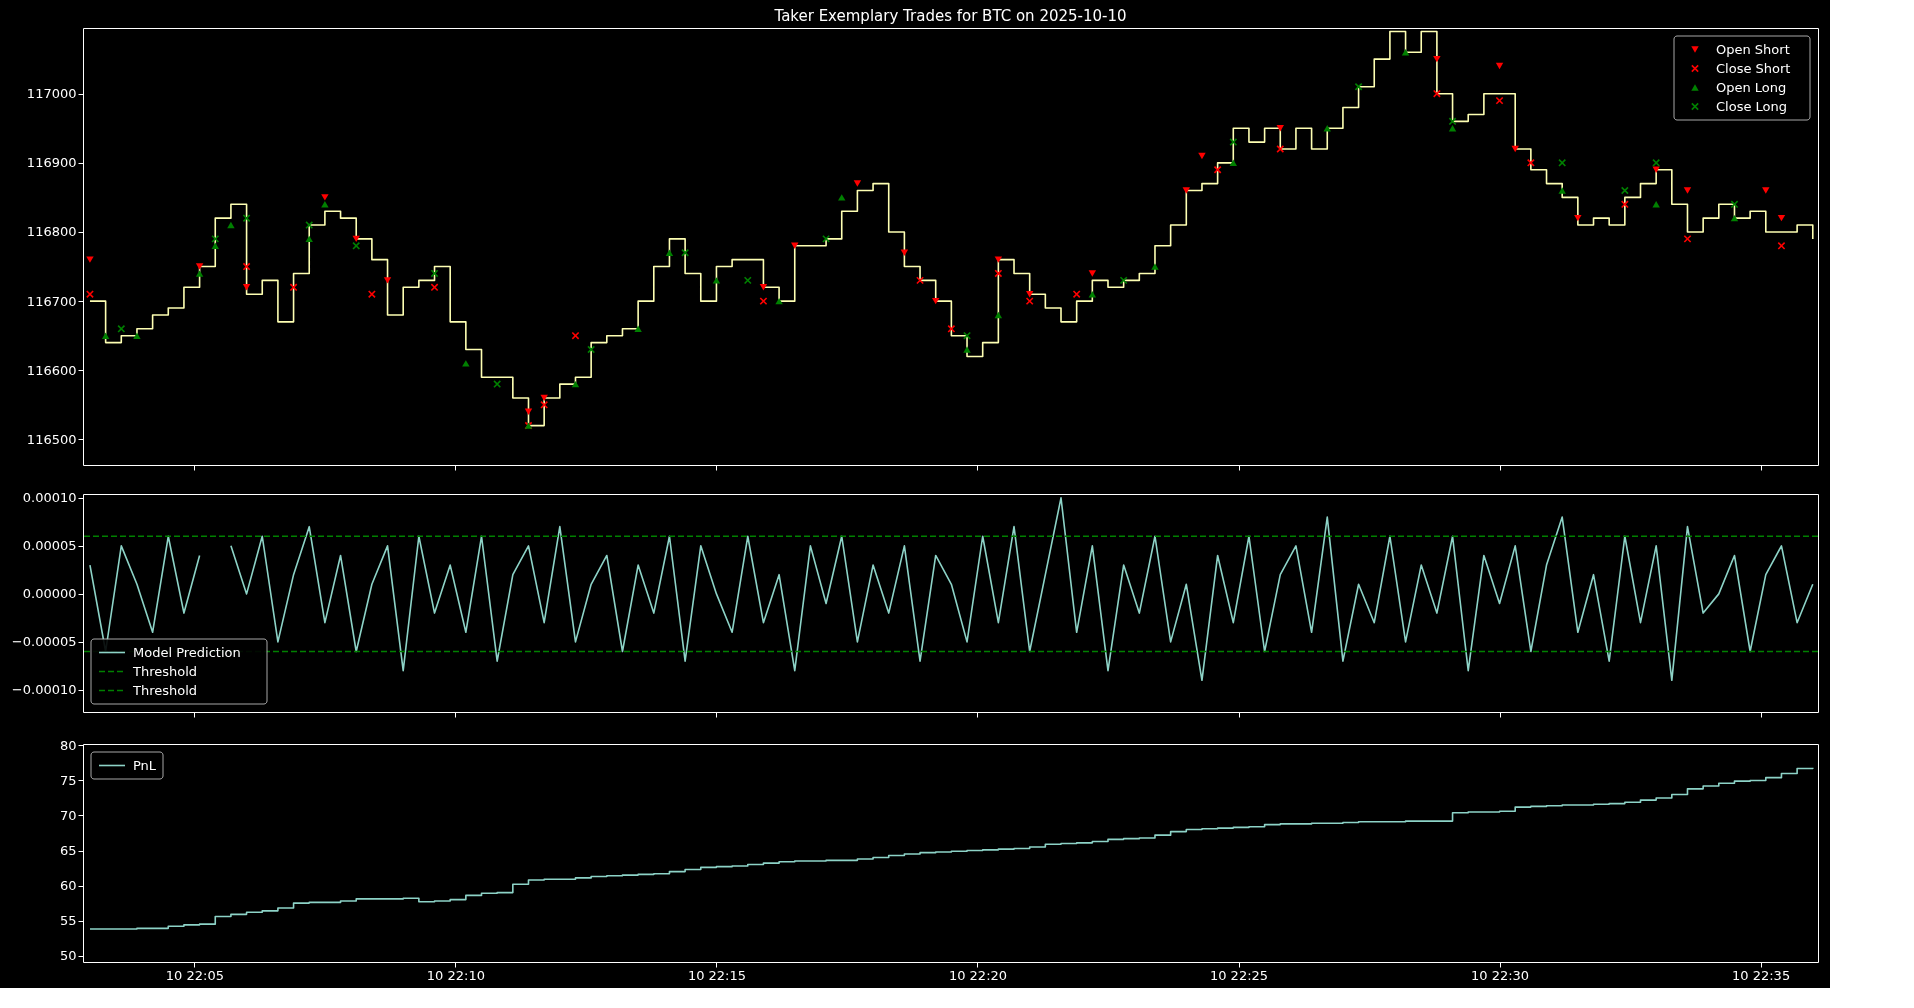  I want to click on chart-title: Taker Exemplary Trades for BTC on 2025-10-10, so click(950, 16).